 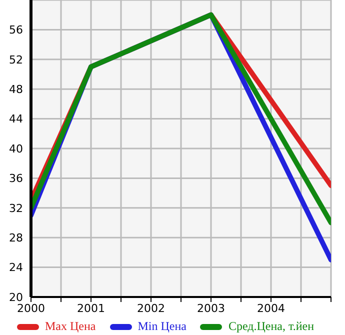 What do you see at coordinates (16, 59) in the screenshot?
I see `y-tick-label: 52` at bounding box center [16, 59].